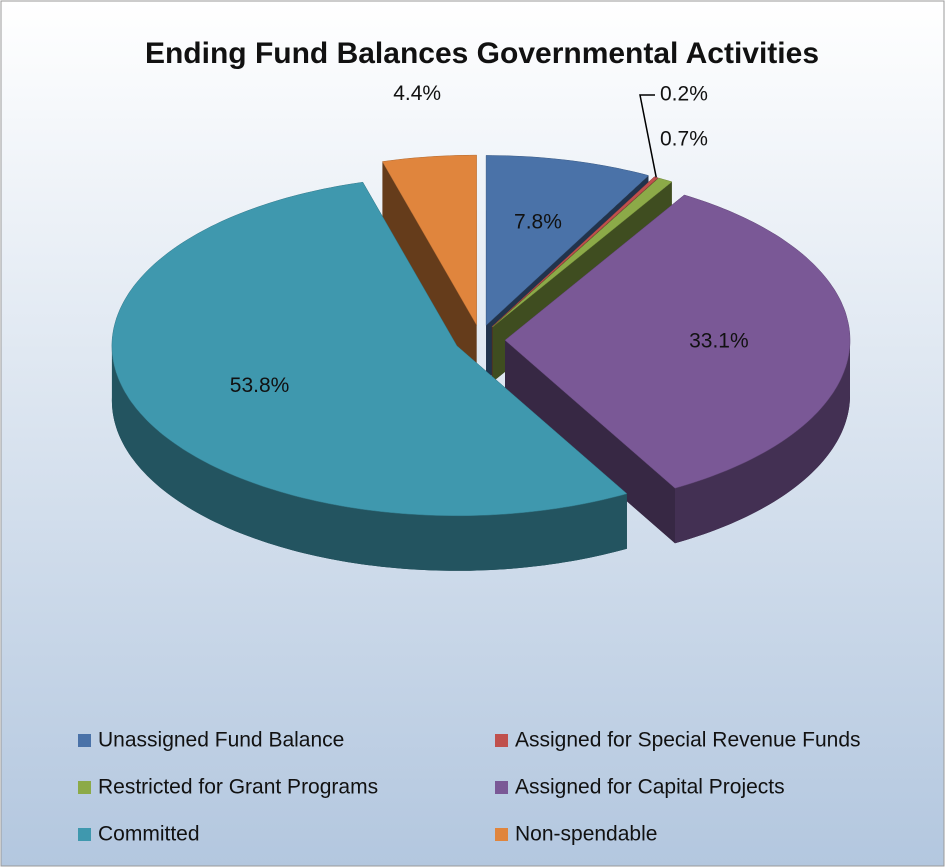  Describe the element at coordinates (719, 340) in the screenshot. I see `data-label: 33.1%` at that location.